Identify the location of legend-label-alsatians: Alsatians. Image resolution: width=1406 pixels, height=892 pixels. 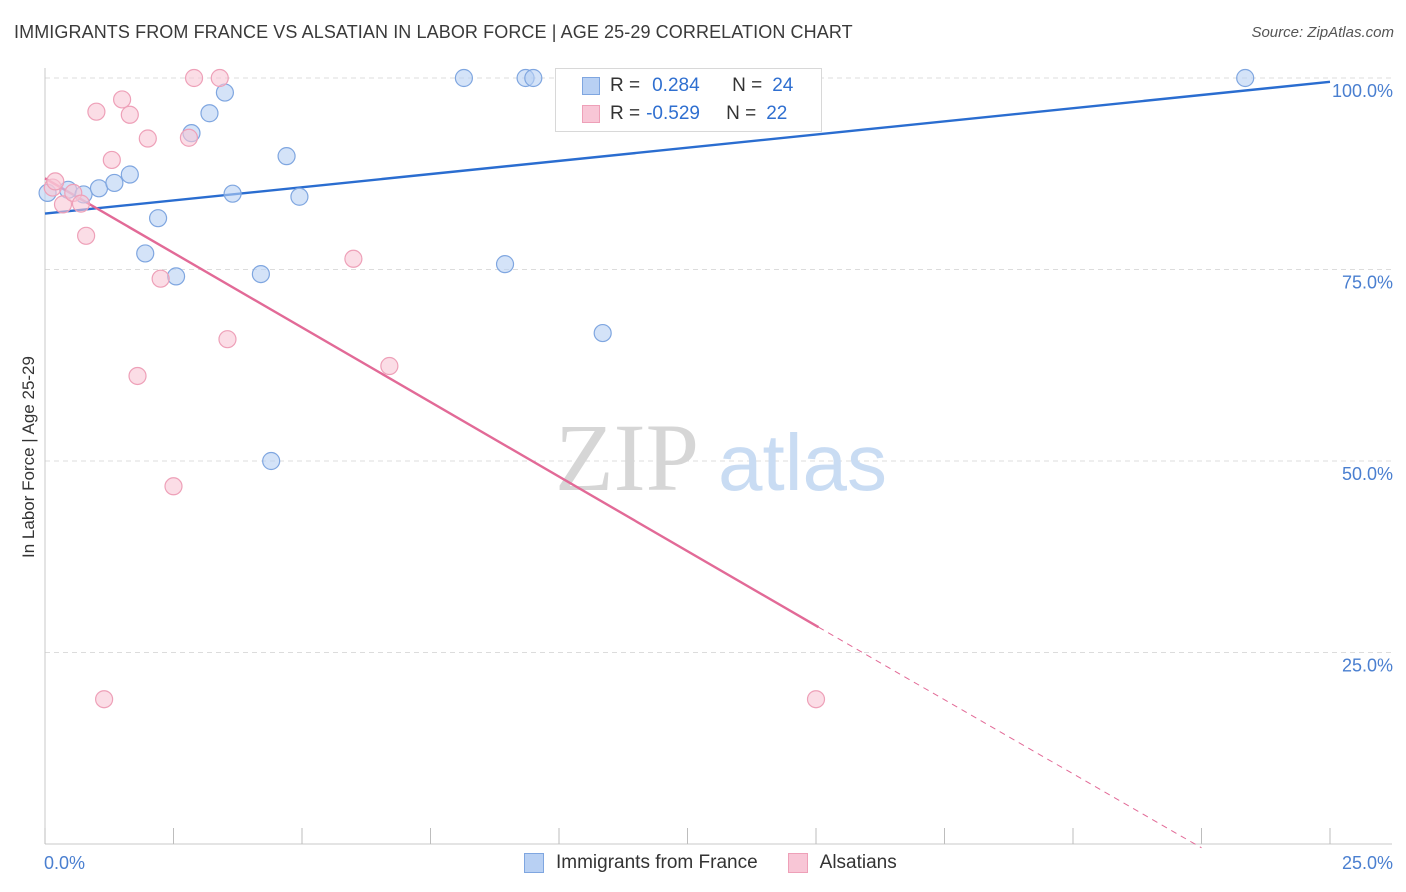
(858, 862).